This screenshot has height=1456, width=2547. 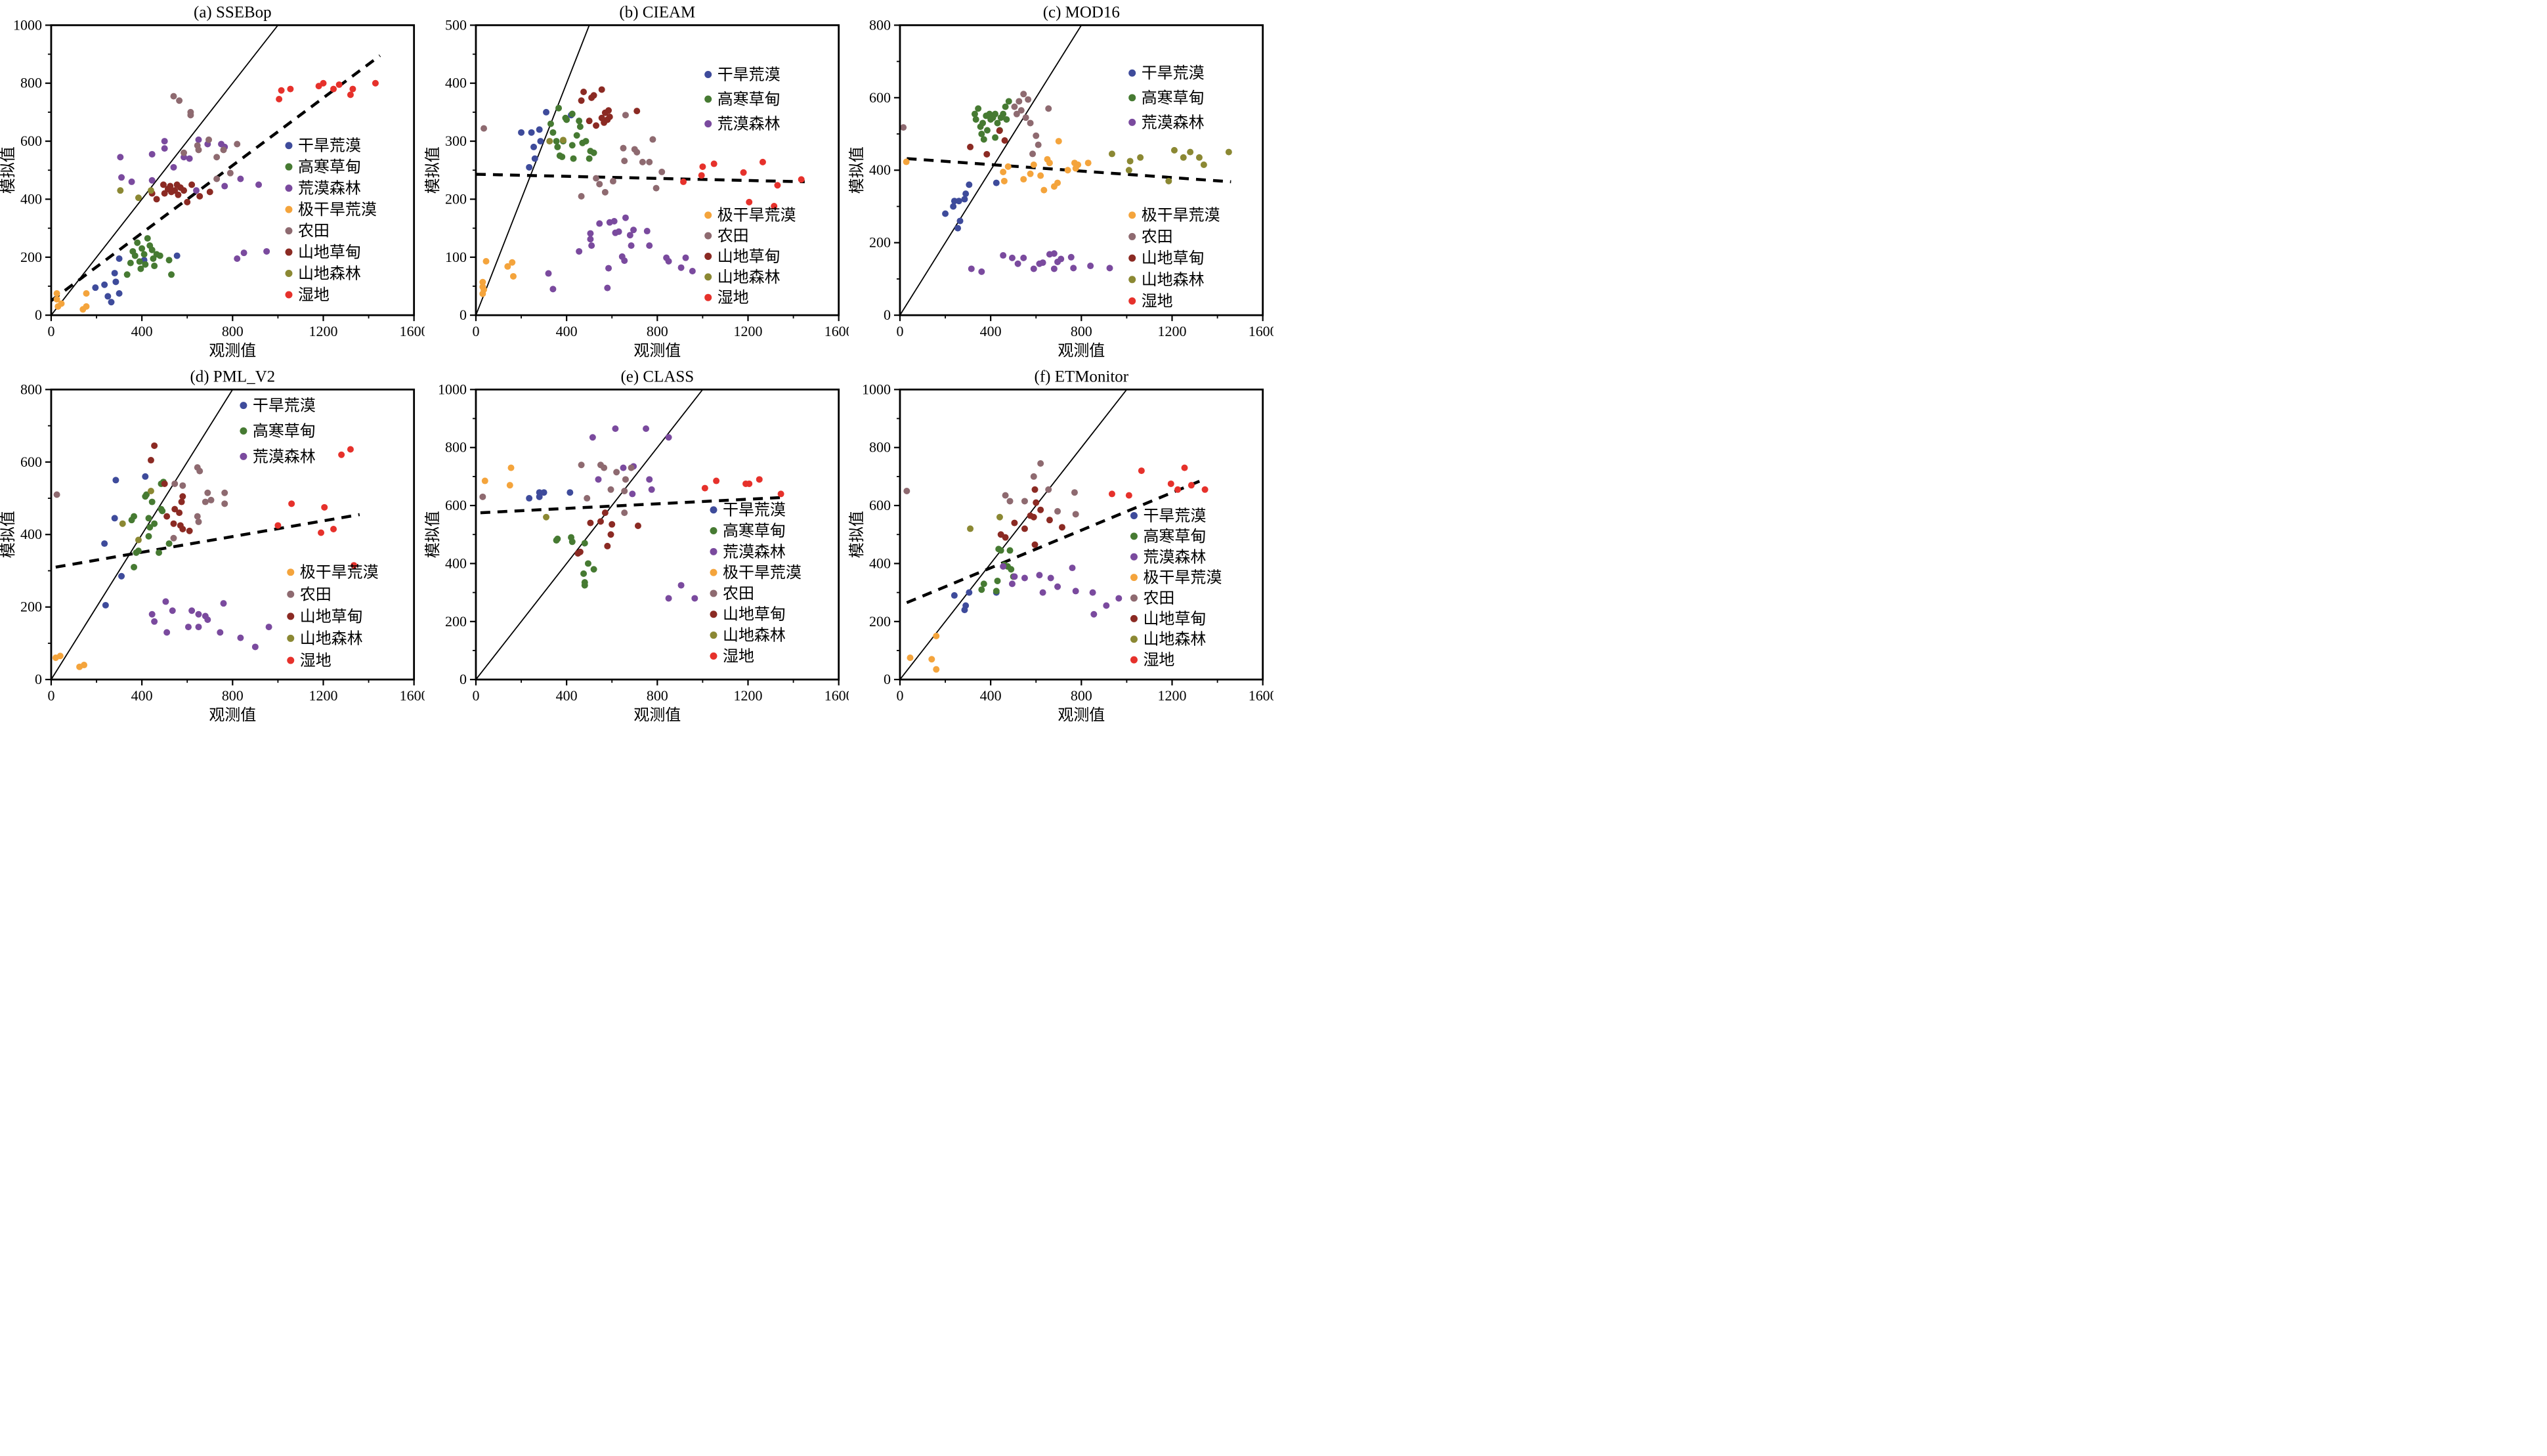 I want to click on identity-line, so click(x=532, y=170).